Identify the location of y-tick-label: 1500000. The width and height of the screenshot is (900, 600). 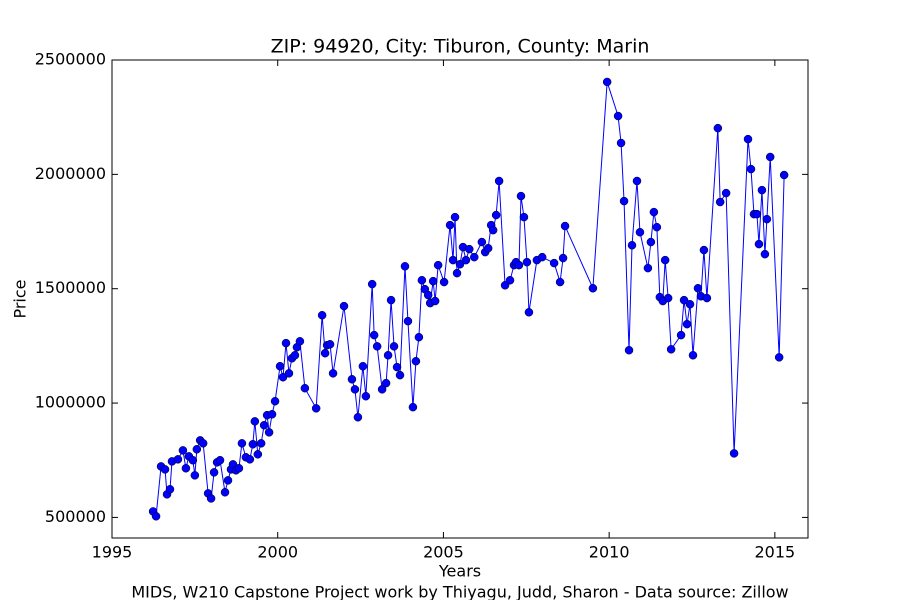
(70, 287).